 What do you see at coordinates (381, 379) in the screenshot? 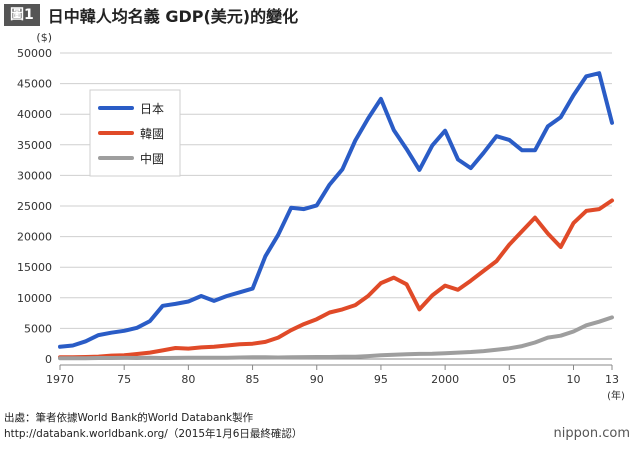
I see `x-tick-label: 95` at bounding box center [381, 379].